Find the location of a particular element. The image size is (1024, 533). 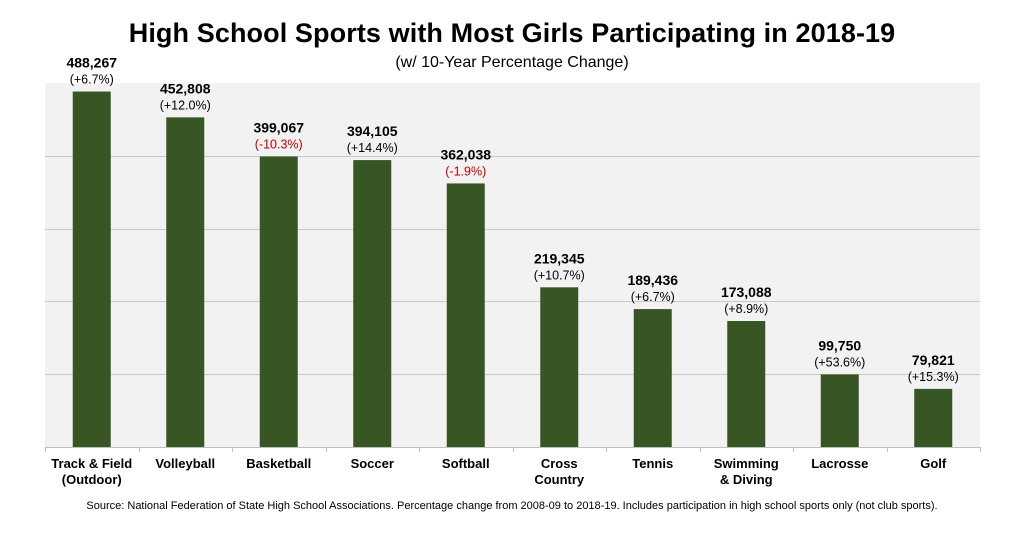

data-label-pct-change: (+12.0%) is located at coordinates (185, 105).